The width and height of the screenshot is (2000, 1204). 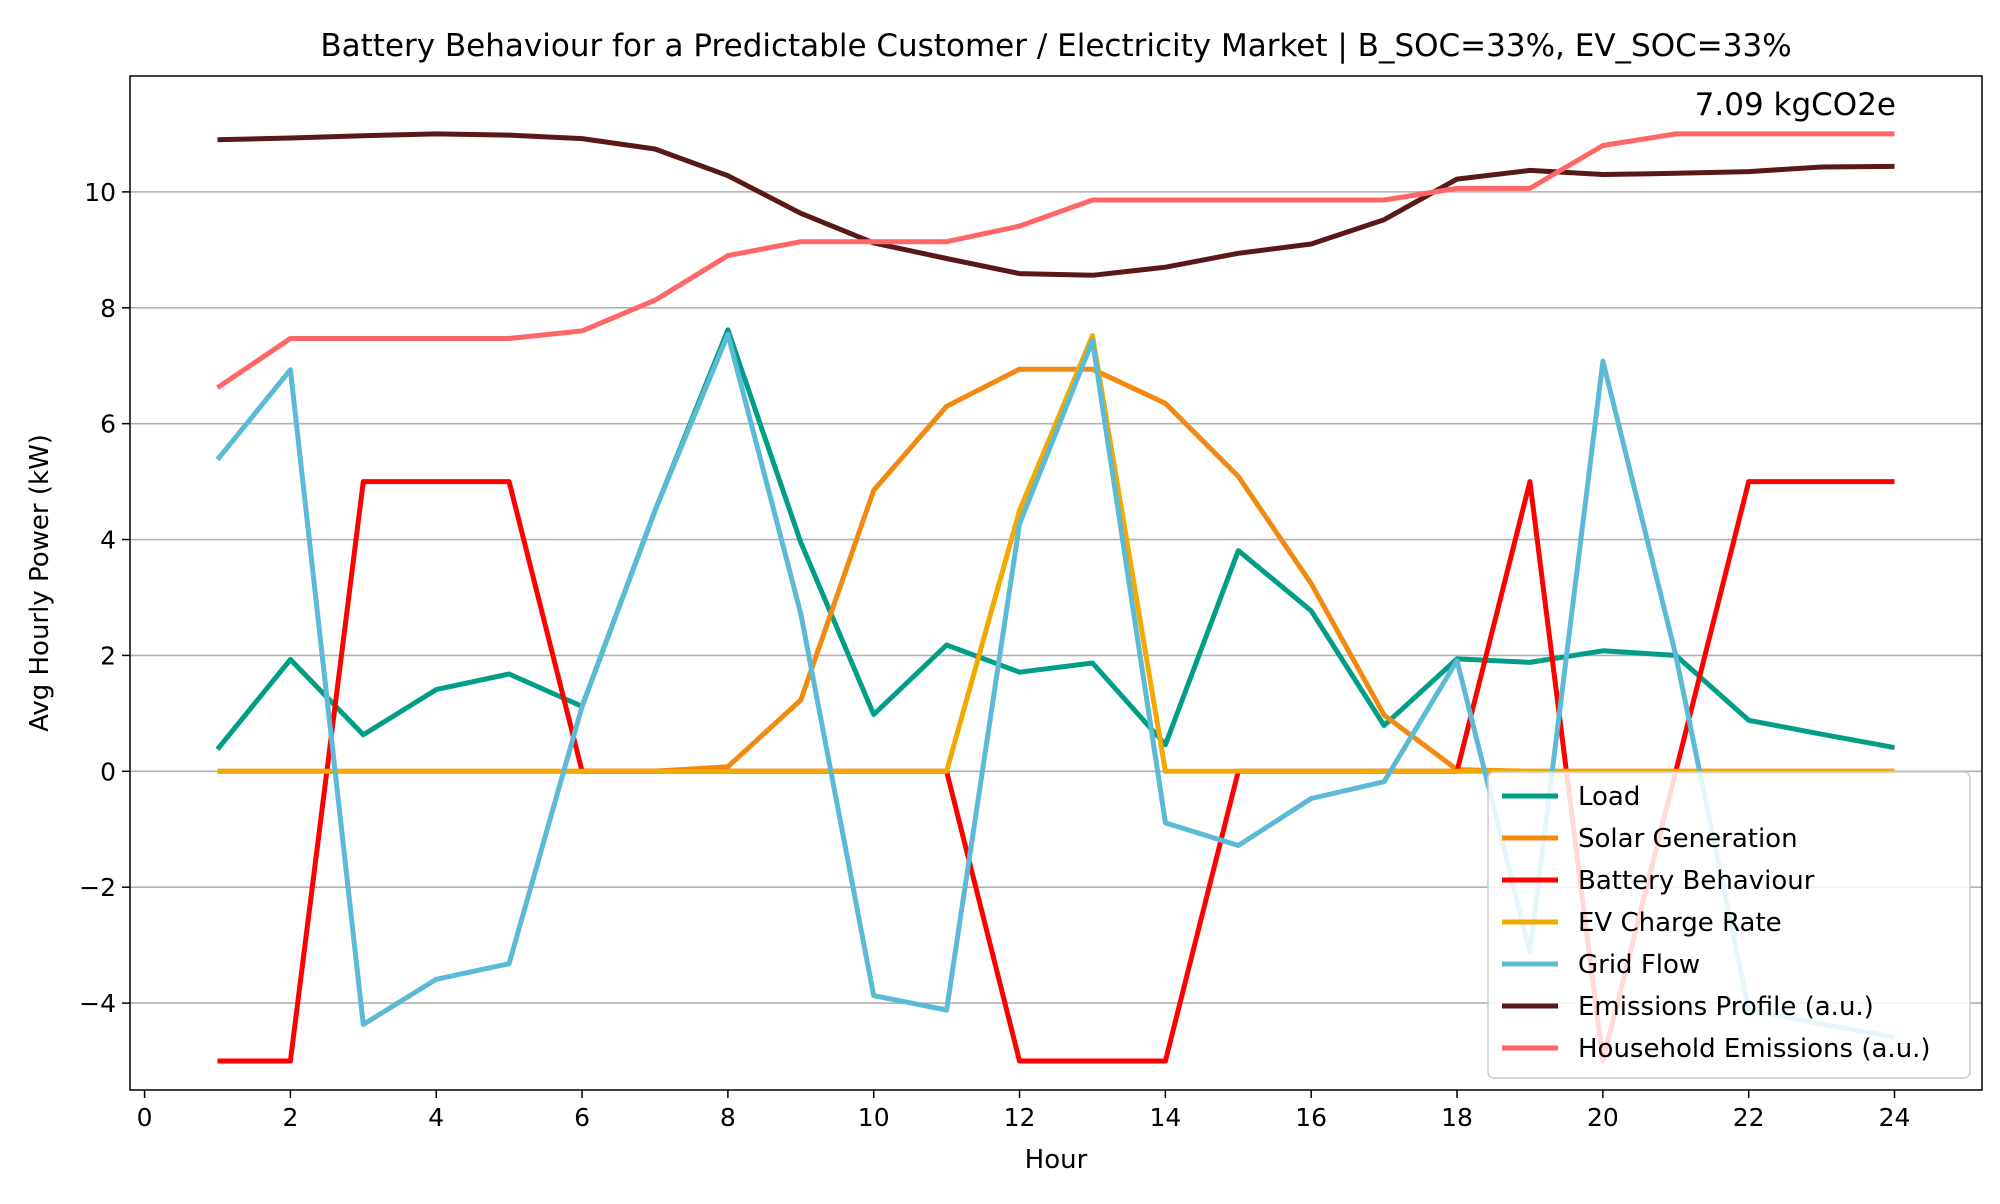 What do you see at coordinates (97, 887) in the screenshot?
I see `y-tick-label: −2` at bounding box center [97, 887].